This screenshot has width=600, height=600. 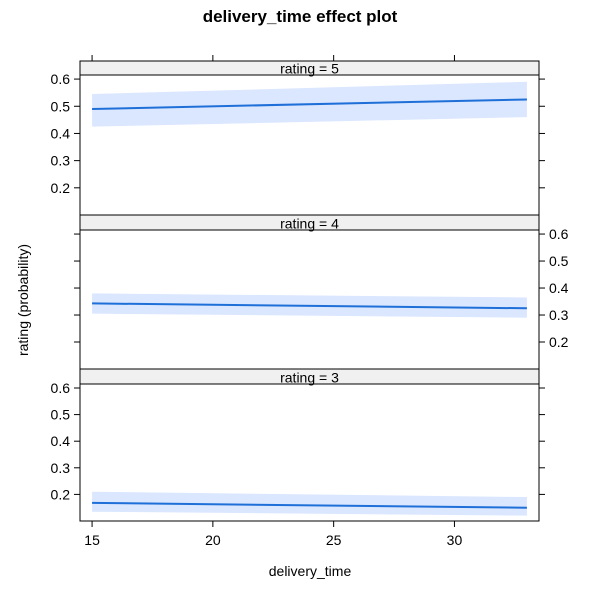 What do you see at coordinates (23, 300) in the screenshot?
I see `y-axis-label: rating (probability)` at bounding box center [23, 300].